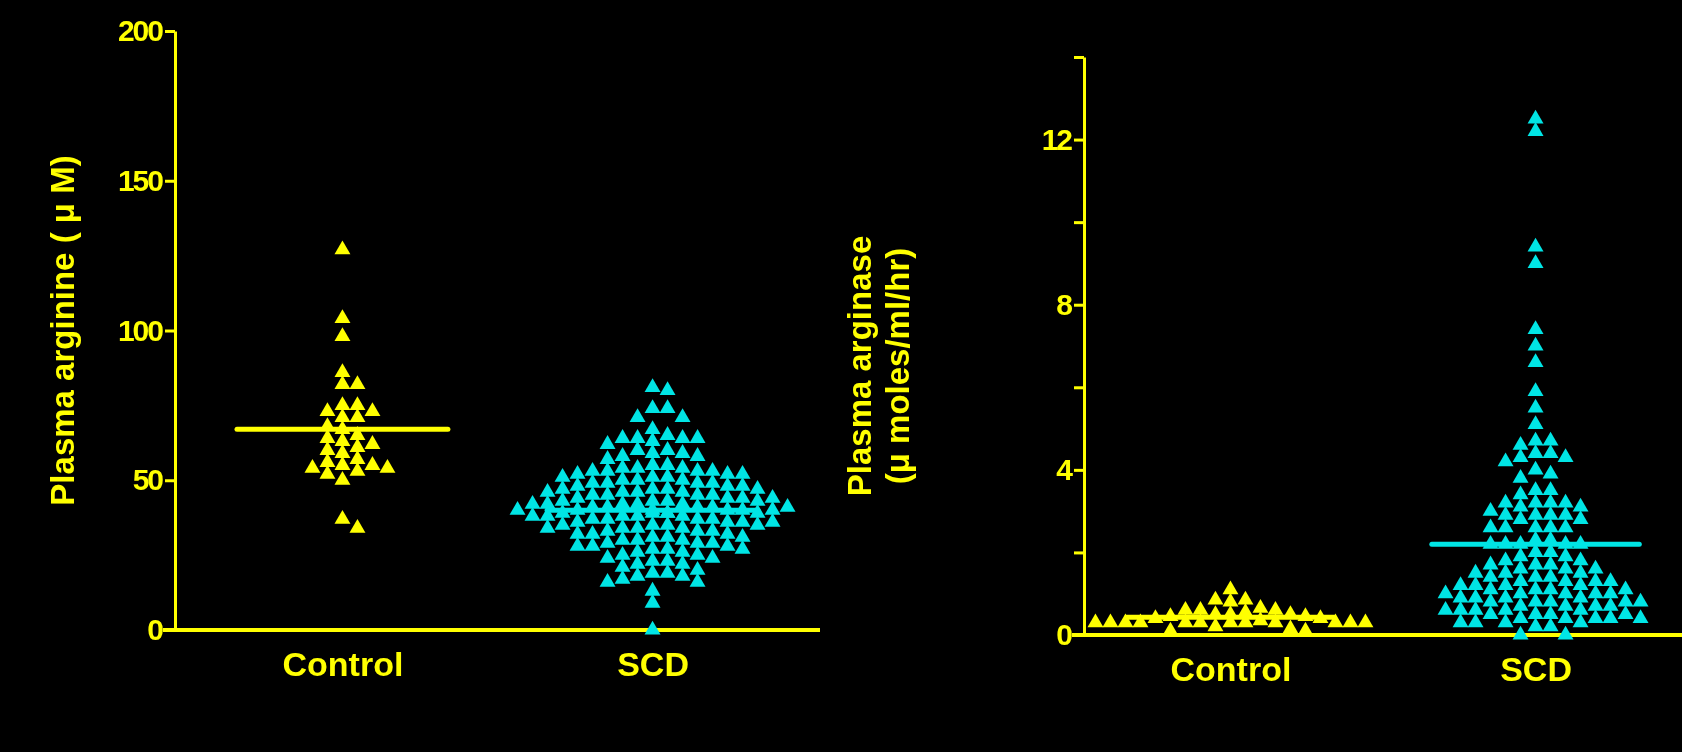 This screenshot has height=752, width=1682. I want to click on y-tick-label: 12, so click(1057, 139).